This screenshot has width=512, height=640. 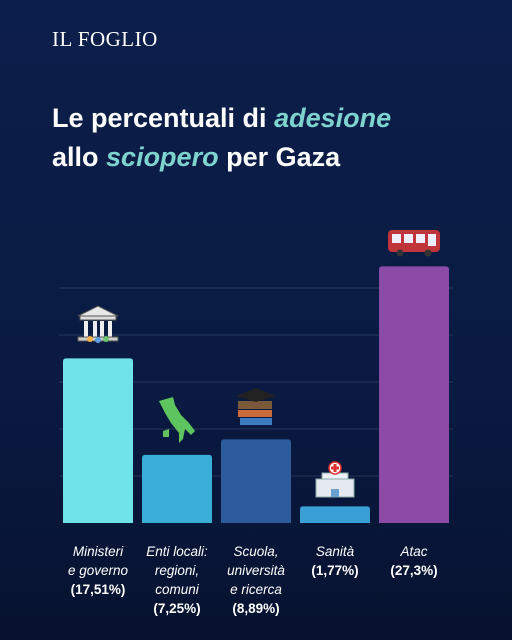 I want to click on brand: IL FOGLIO, so click(x=105, y=39).